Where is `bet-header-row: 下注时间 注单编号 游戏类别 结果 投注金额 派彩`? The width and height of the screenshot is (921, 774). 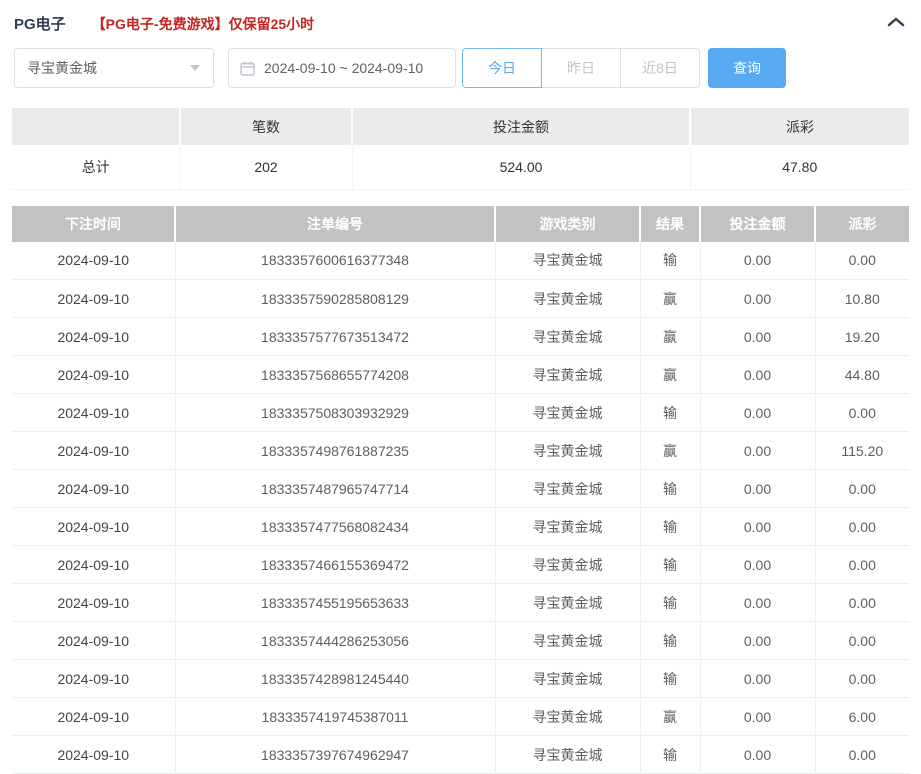 bet-header-row: 下注时间 注单编号 游戏类别 结果 投注金额 派彩 is located at coordinates (460, 223).